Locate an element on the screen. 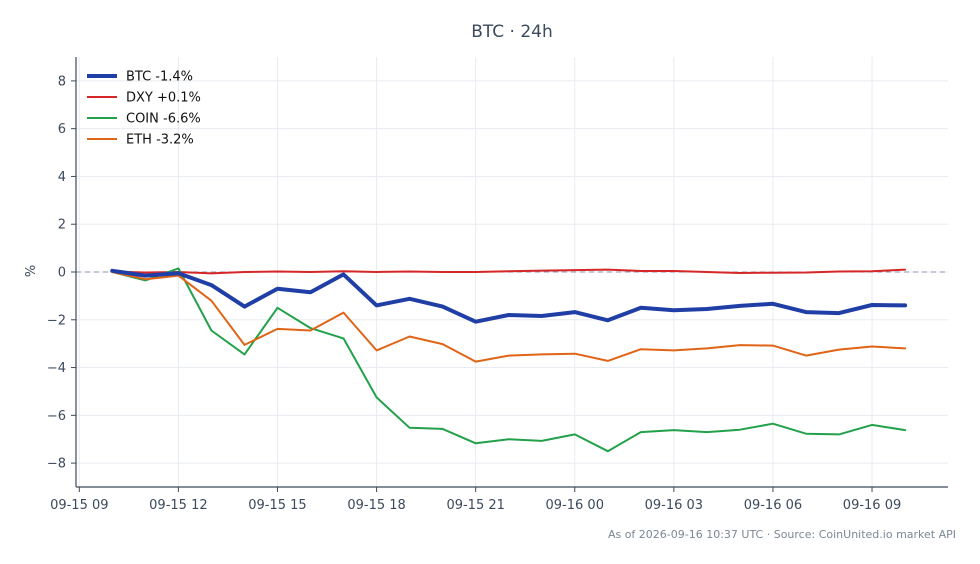 This screenshot has width=980, height=564. y-tick-label: 0 is located at coordinates (62, 273).